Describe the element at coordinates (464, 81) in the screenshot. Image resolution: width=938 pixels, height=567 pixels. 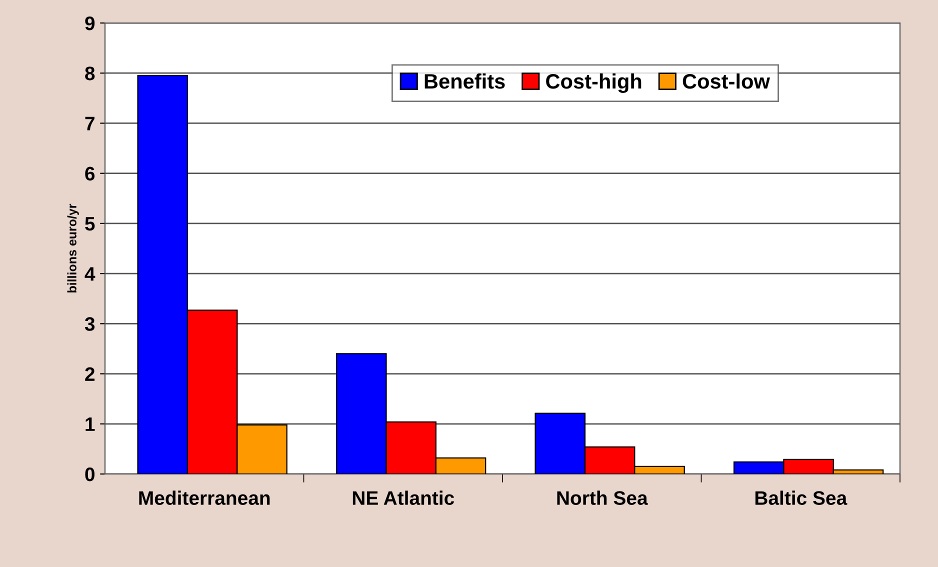
I see `legend-label: Benefits` at that location.